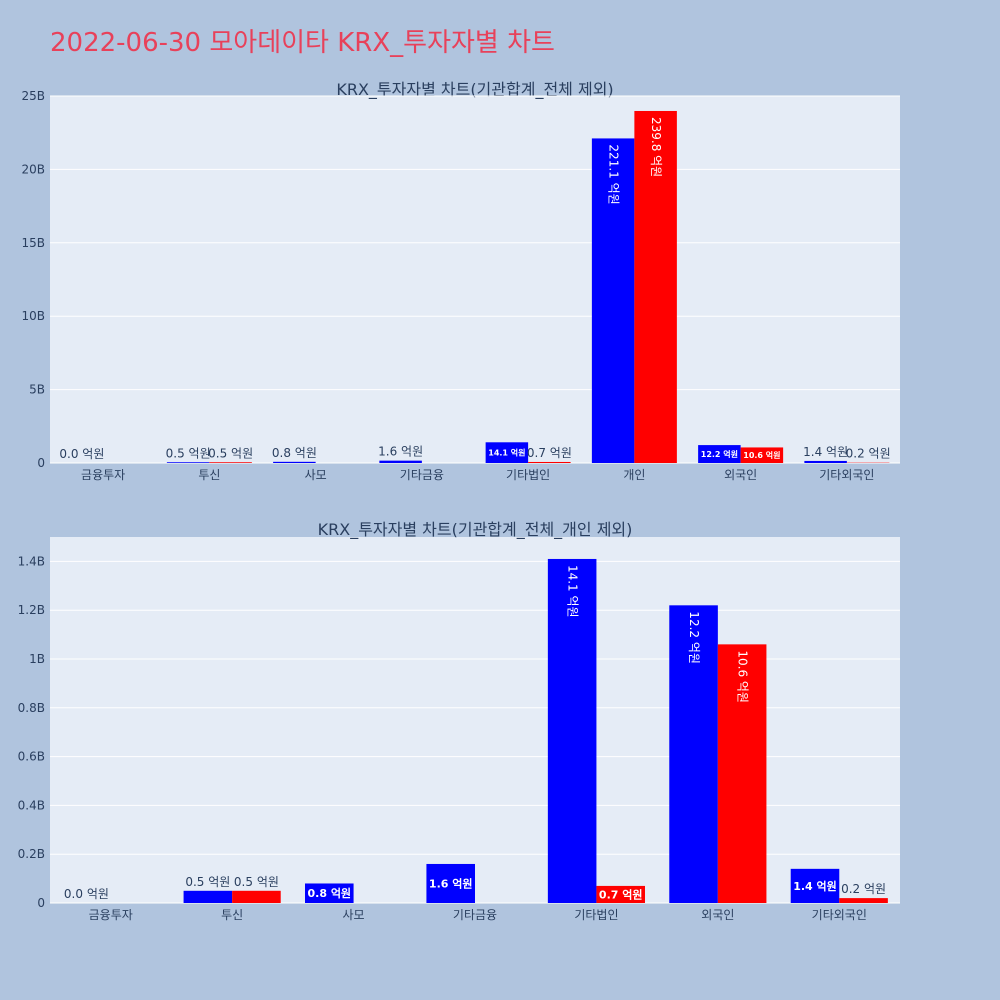 This screenshot has height=1000, width=1000. I want to click on chart0-data-label: 1.4 억원, so click(825, 452).